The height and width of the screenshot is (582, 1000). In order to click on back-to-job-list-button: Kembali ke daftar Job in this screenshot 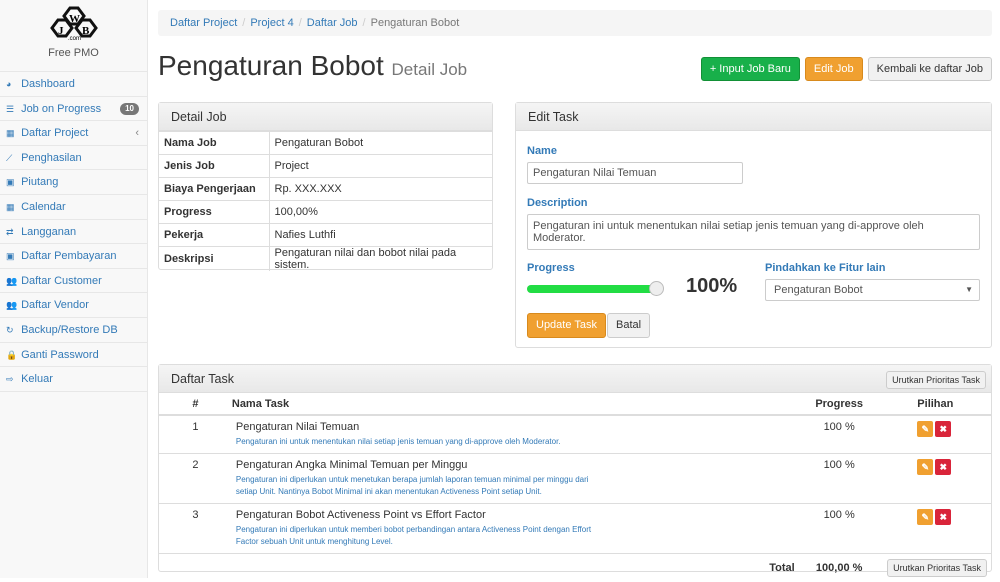, I will do `click(930, 69)`.